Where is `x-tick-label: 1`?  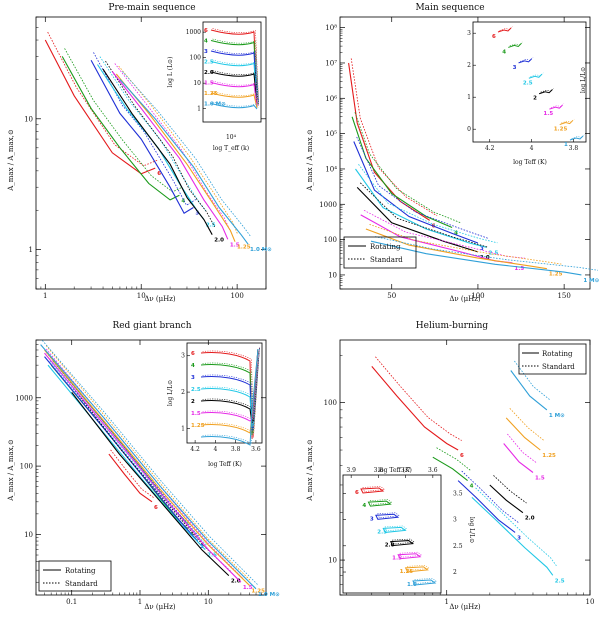 x-tick-label: 1 is located at coordinates (140, 602).